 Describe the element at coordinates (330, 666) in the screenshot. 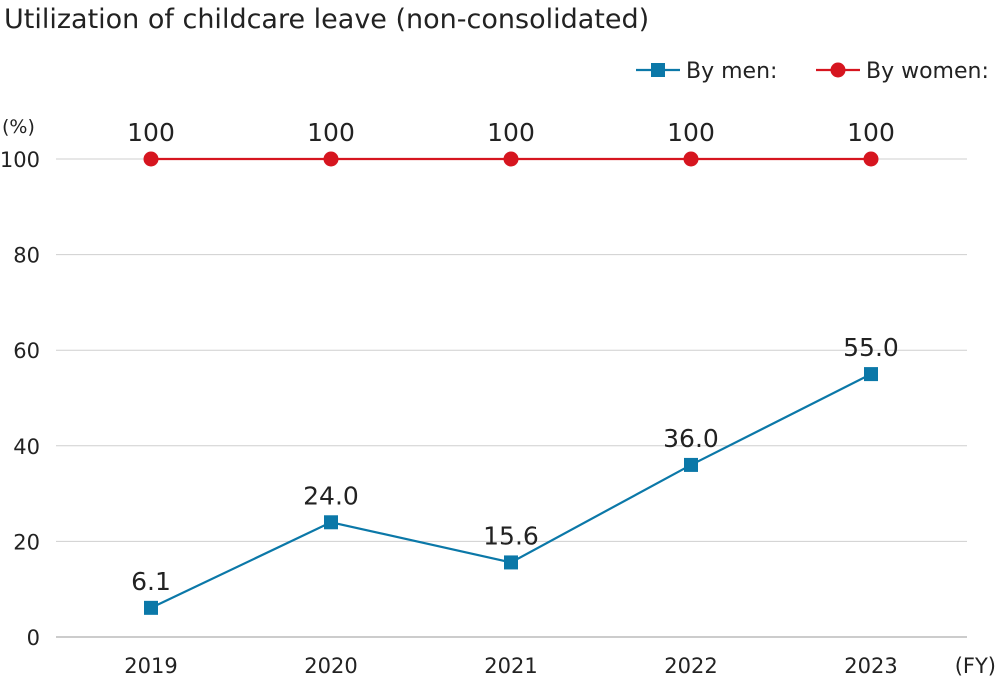

I see `x-tick-label-2020: 2020` at that location.